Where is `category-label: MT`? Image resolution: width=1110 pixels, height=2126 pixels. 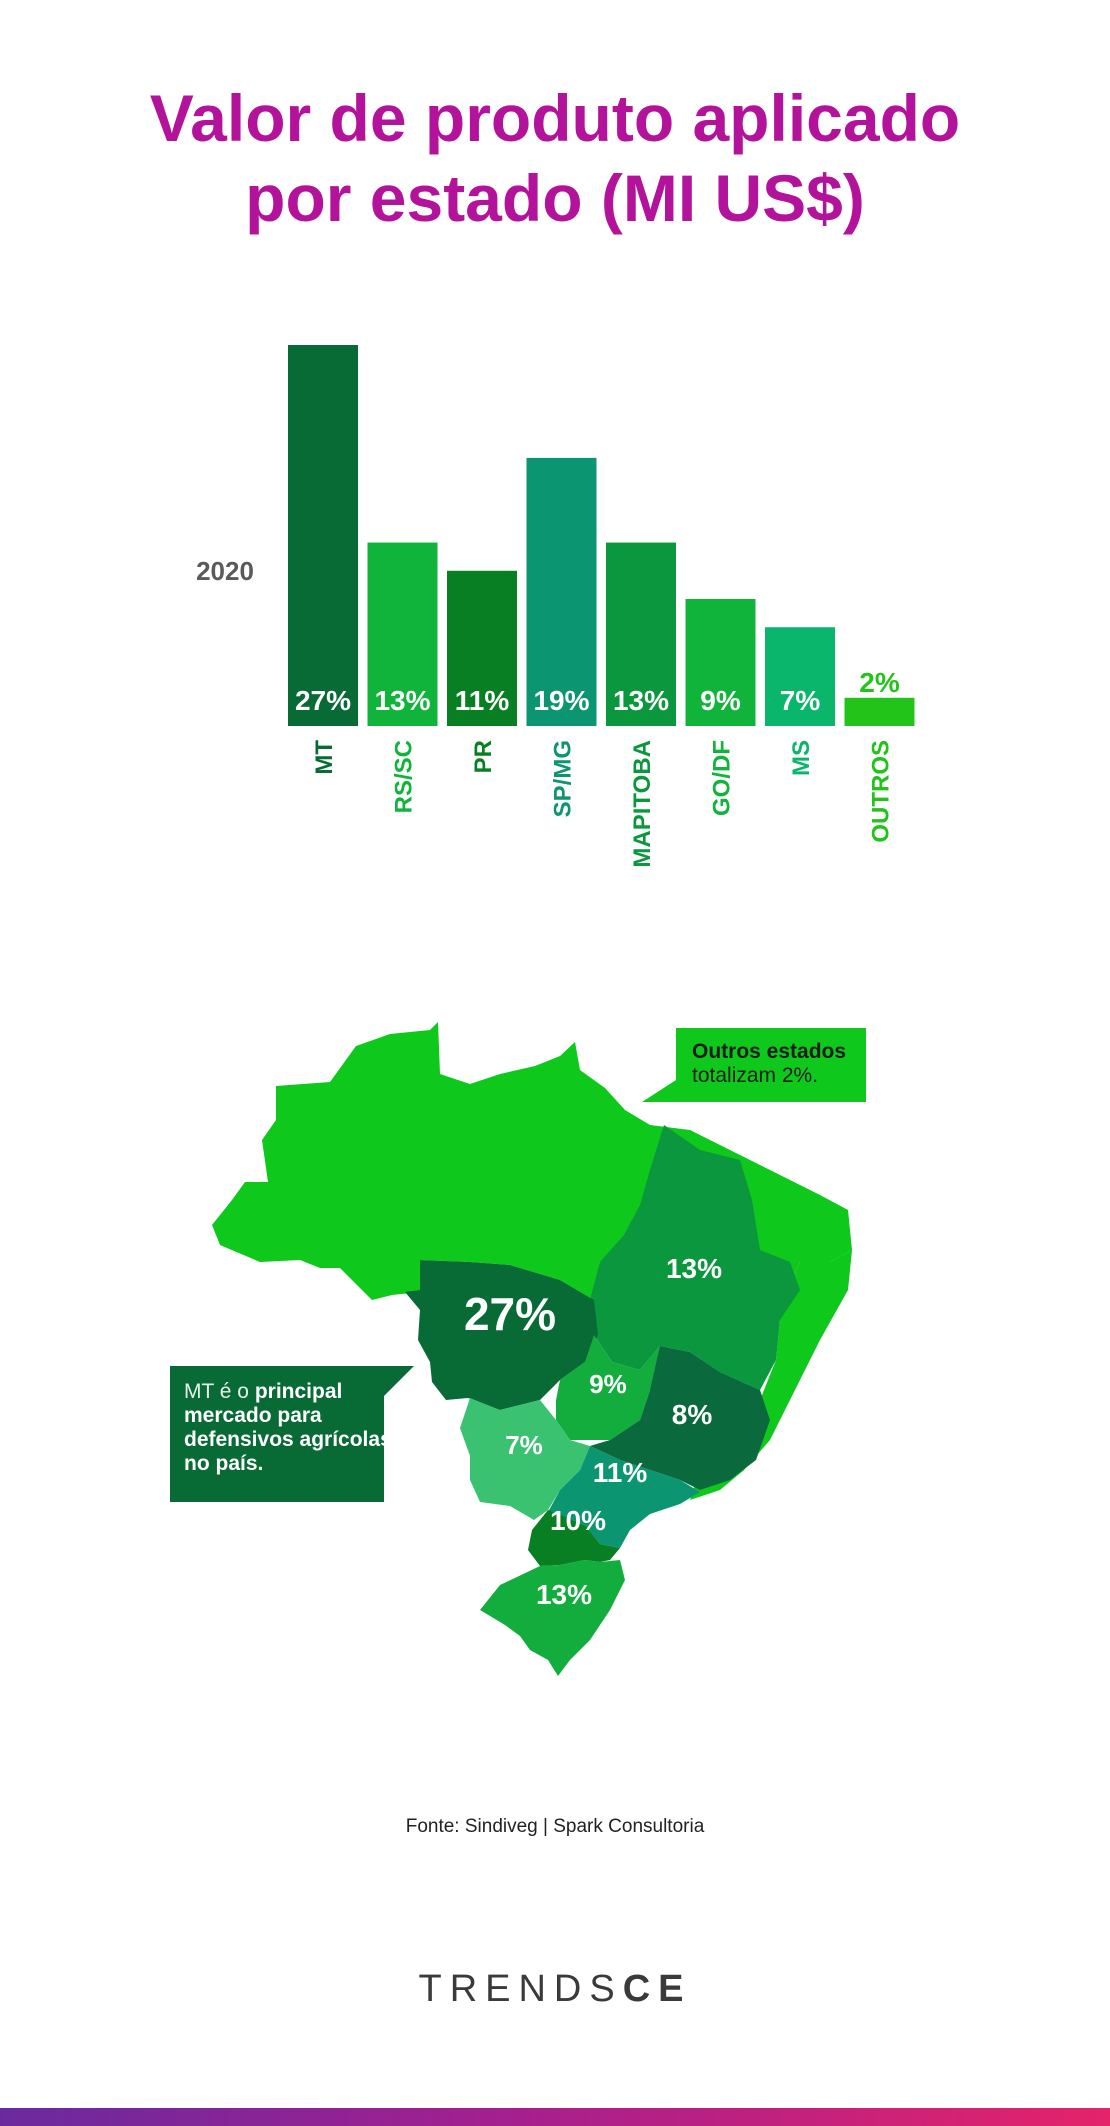
category-label: MT is located at coordinates (324, 757).